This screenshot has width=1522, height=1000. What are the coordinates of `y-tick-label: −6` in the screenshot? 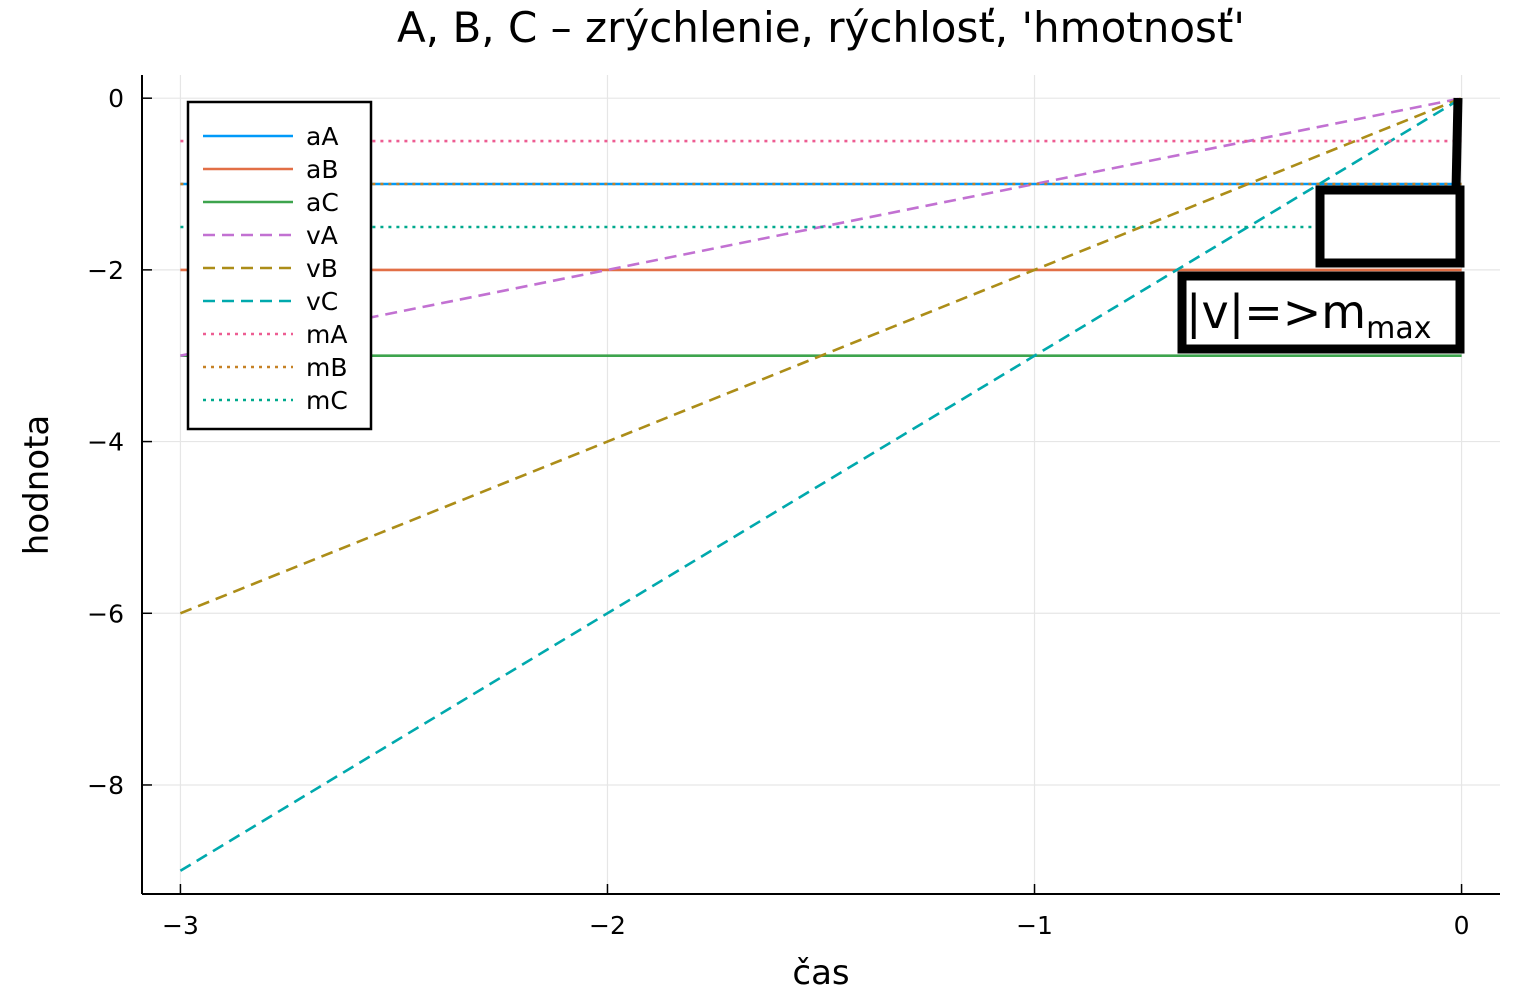 It's located at (105, 613).